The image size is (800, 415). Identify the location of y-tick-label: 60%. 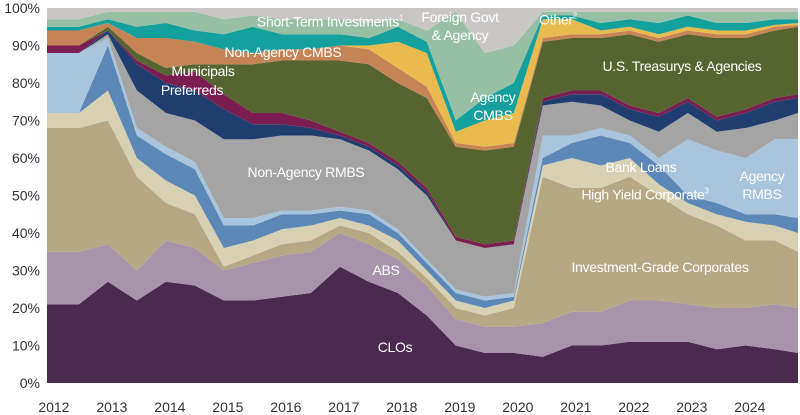
(26, 158).